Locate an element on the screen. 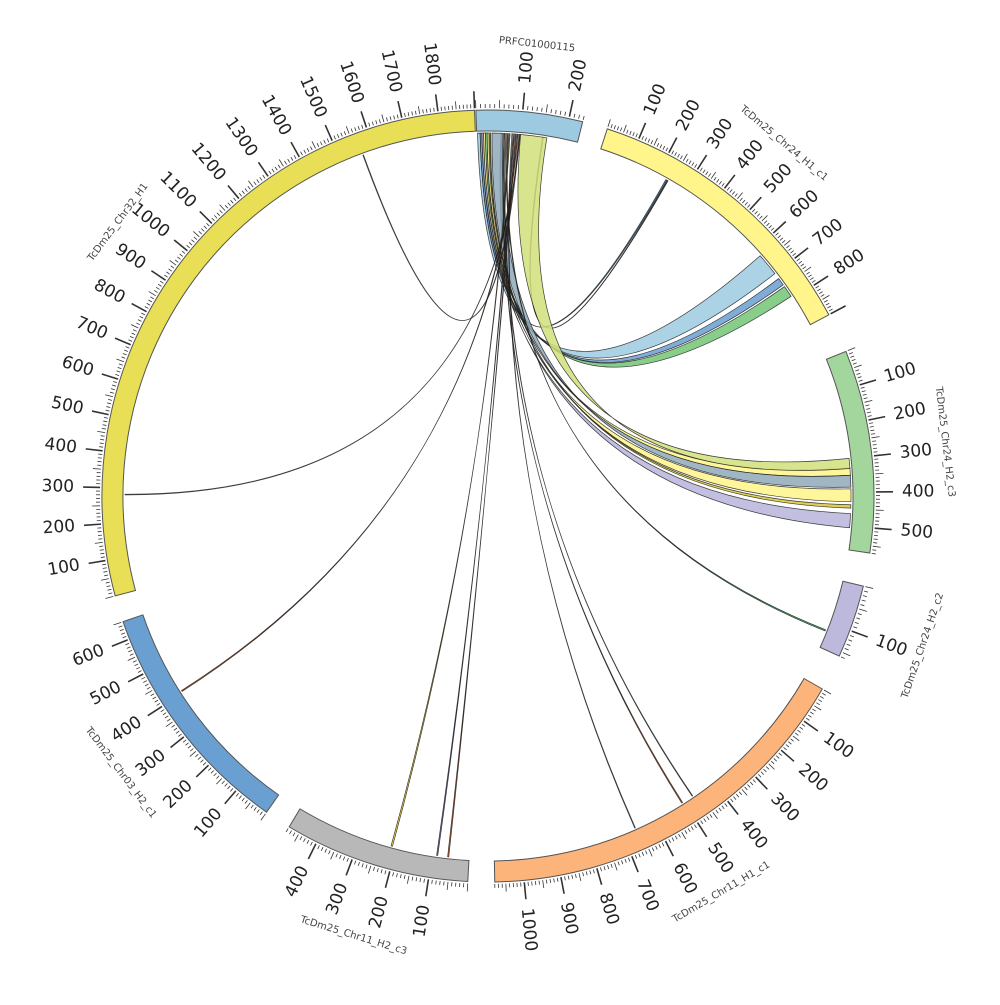 The height and width of the screenshot is (1005, 1000). tick-label-chr24h1c1-100: 100 is located at coordinates (655, 100).